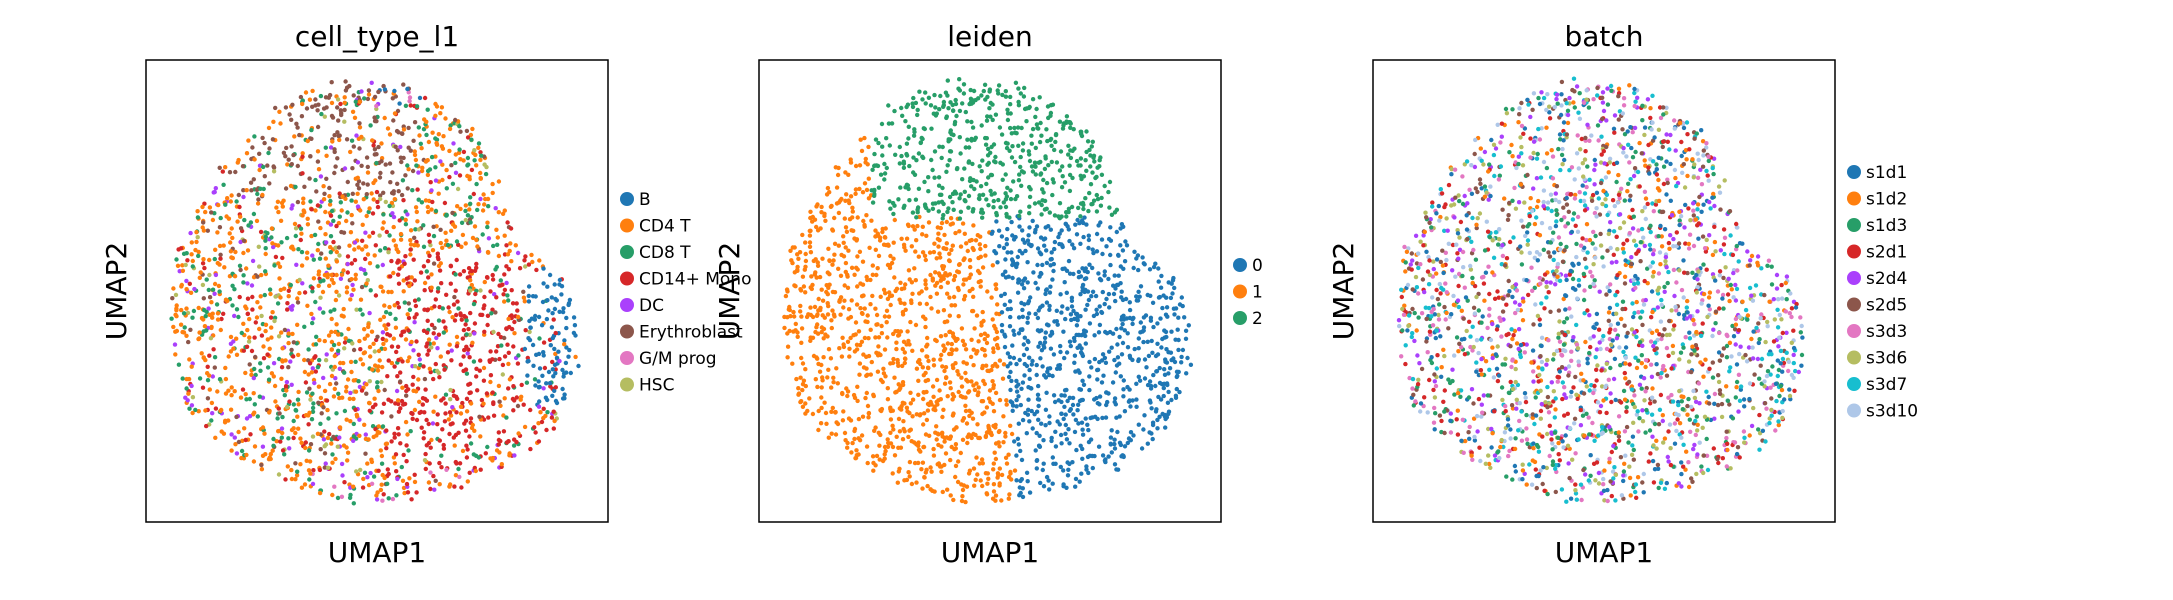 The image size is (2173, 600). What do you see at coordinates (627, 225) in the screenshot?
I see `legend-marker` at bounding box center [627, 225].